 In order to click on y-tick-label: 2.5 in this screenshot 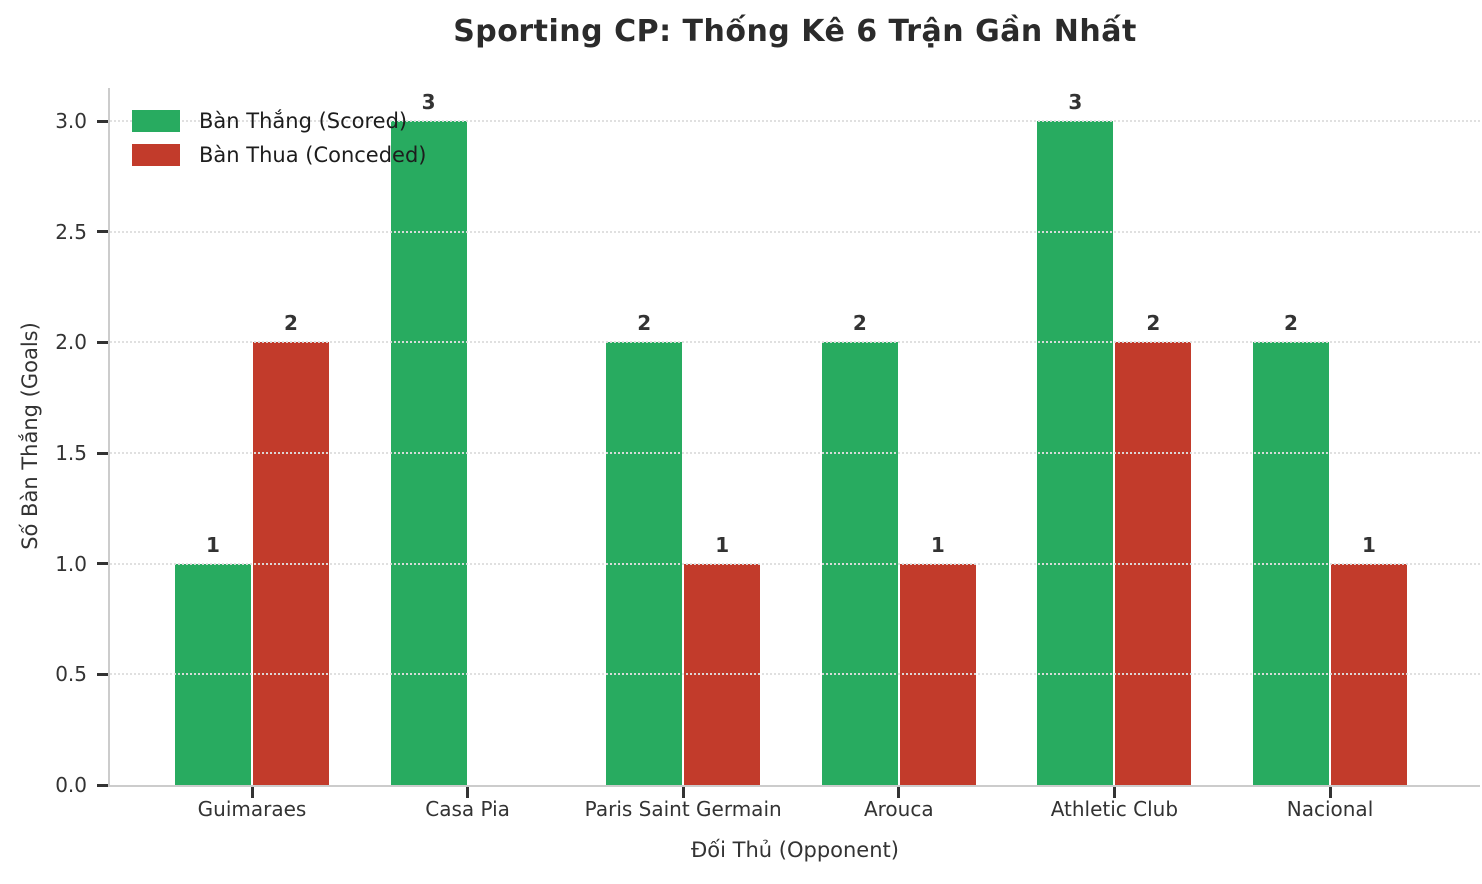, I will do `click(71, 231)`.